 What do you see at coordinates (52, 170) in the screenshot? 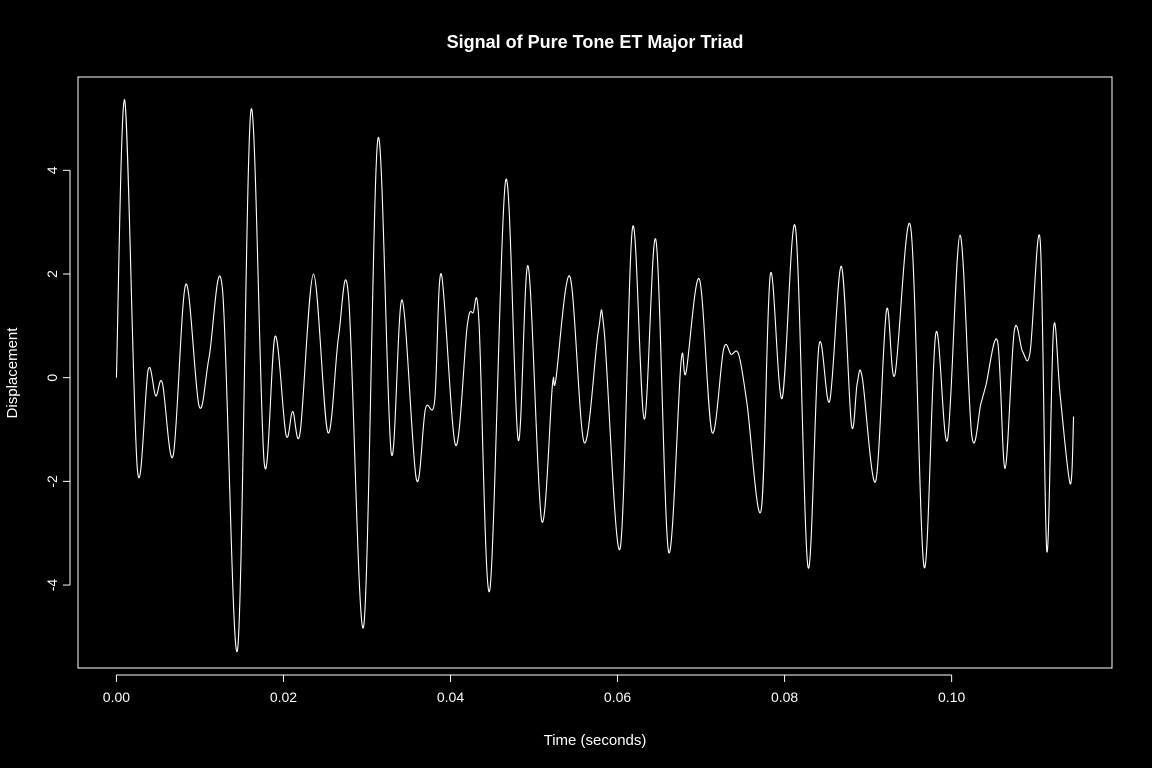
I see `y-tick-label: 4` at bounding box center [52, 170].